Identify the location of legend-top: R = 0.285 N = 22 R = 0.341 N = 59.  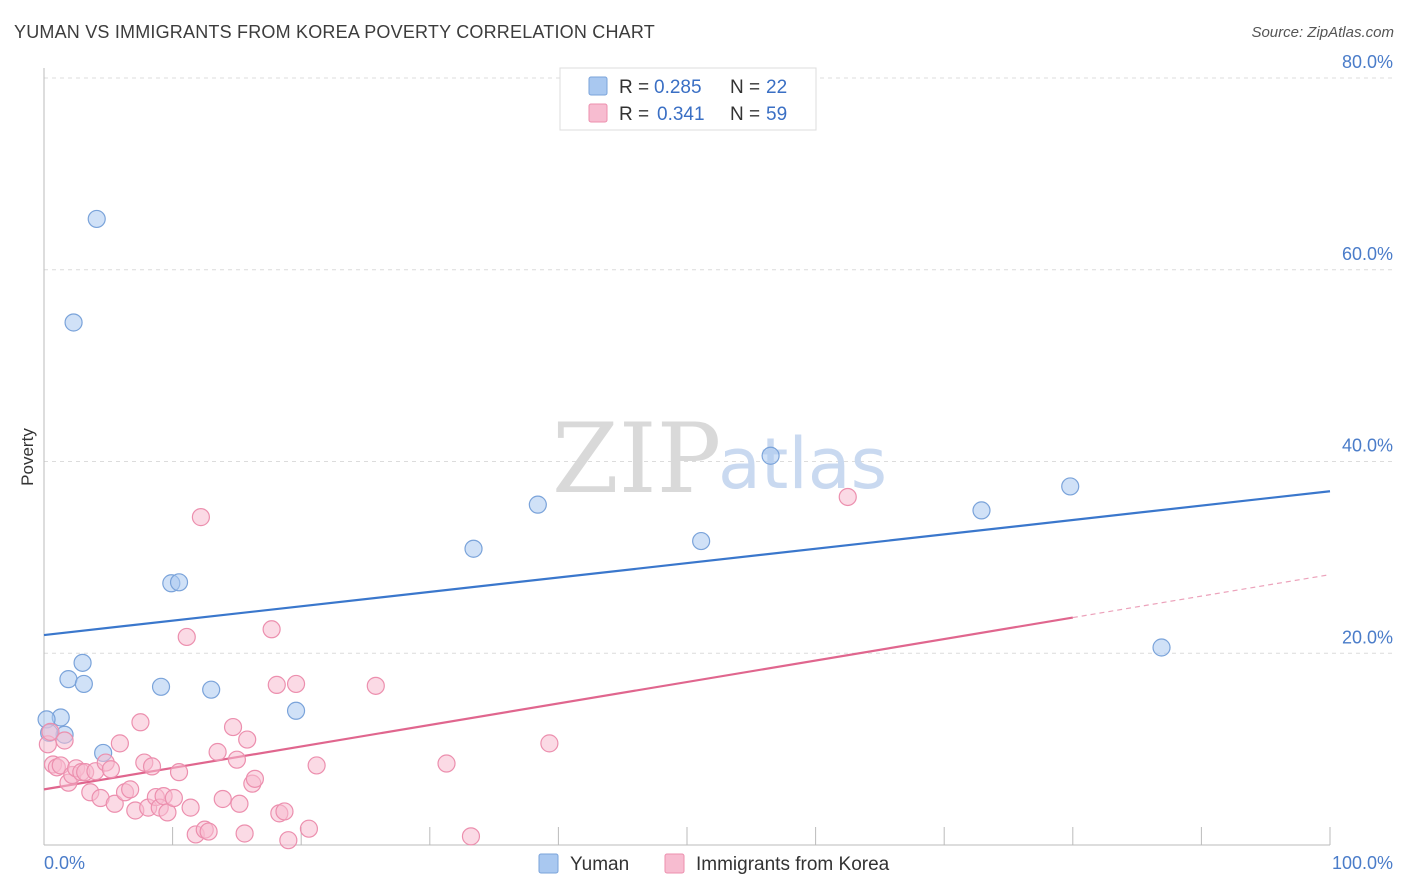
(688, 99).